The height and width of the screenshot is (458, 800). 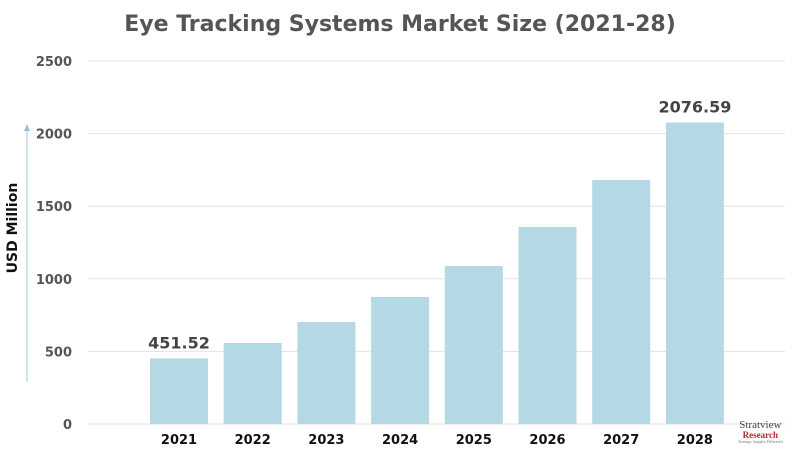 I want to click on x-tick-label: 2027, so click(x=621, y=440).